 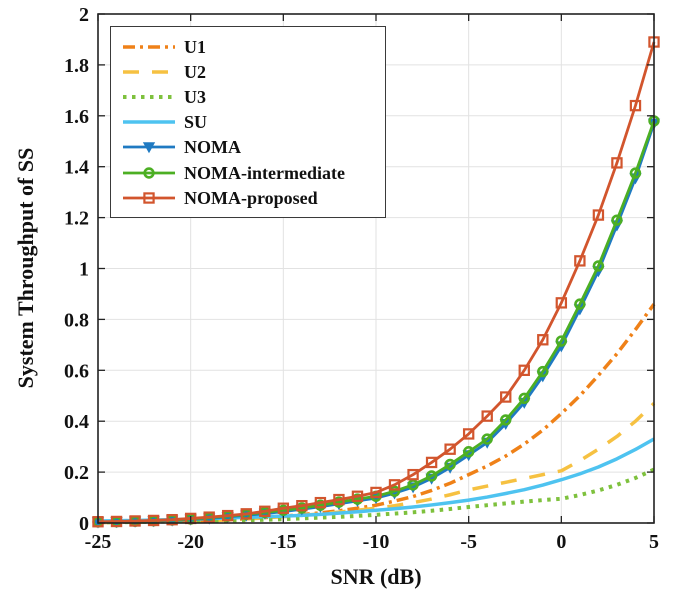 I want to click on x-tick-label: 0, so click(x=561, y=542).